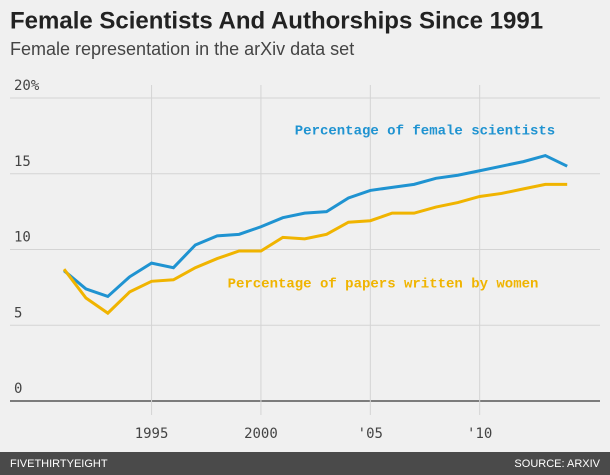 This screenshot has height=475, width=610. Describe the element at coordinates (261, 434) in the screenshot. I see `x-tick-label: 2000` at that location.